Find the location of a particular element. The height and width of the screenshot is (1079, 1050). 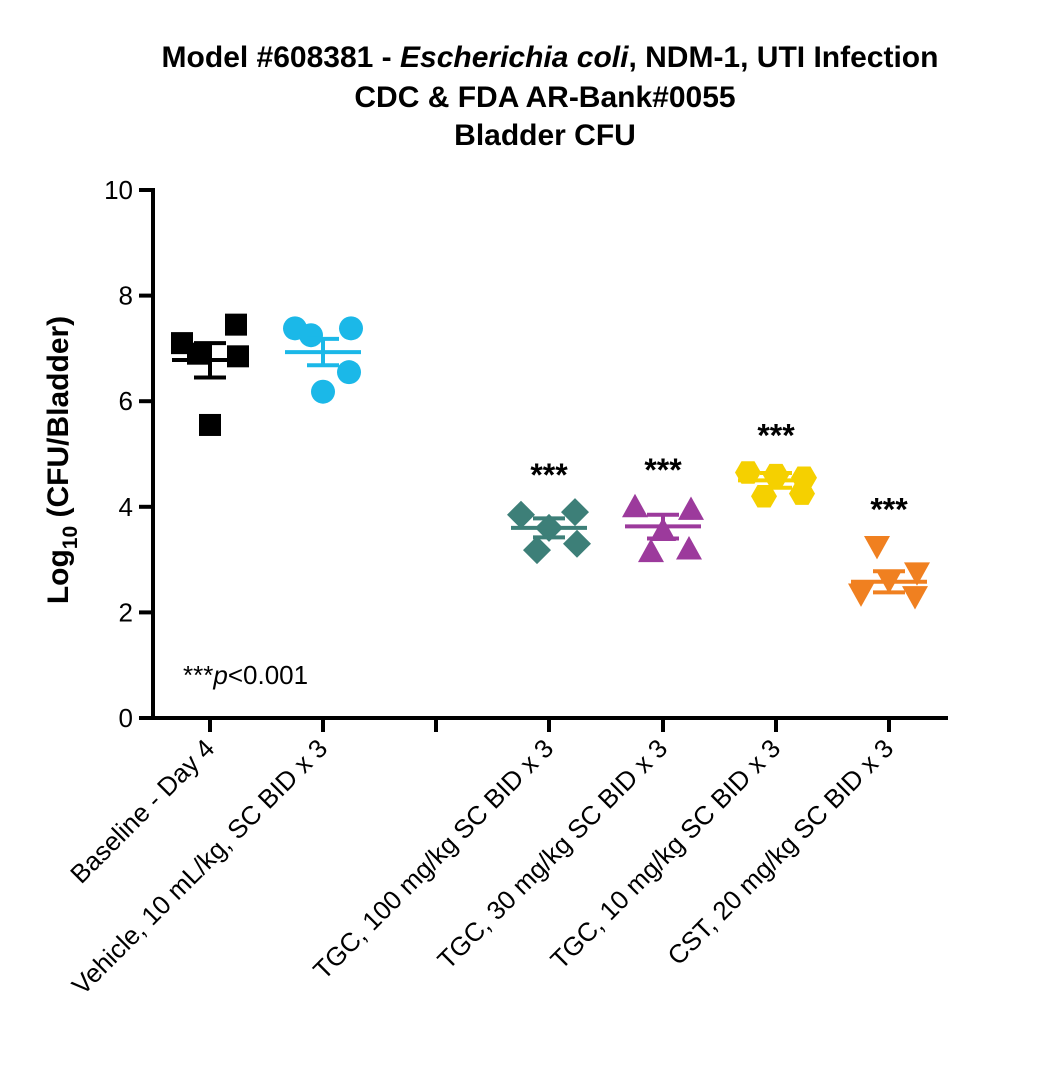

data-group: *** TGC, 30 mg/kg SC BID x 3 is located at coordinates (567, 713).